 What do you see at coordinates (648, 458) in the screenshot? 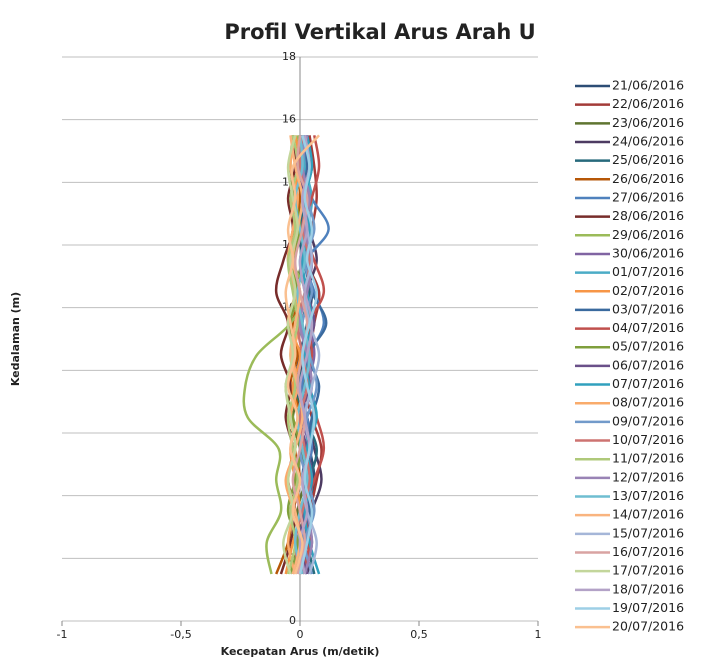
I see `legend-label: 11/07/2016` at bounding box center [648, 458].